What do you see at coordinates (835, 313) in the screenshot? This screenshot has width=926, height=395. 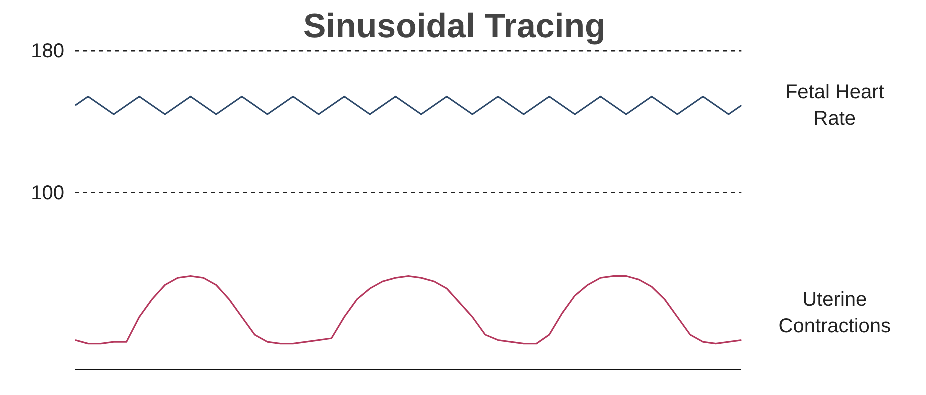 I see `series-label: Uterine Contractions` at bounding box center [835, 313].